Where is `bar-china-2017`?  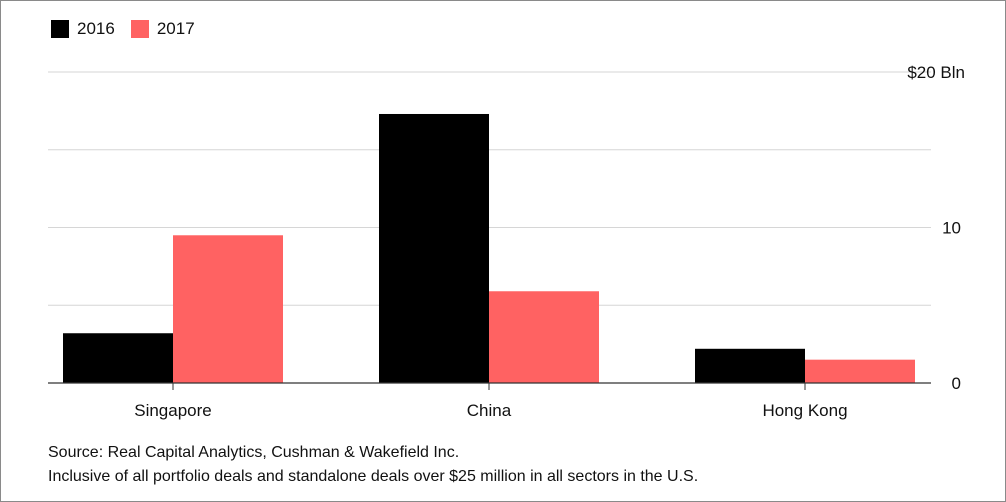
bar-china-2017 is located at coordinates (544, 337).